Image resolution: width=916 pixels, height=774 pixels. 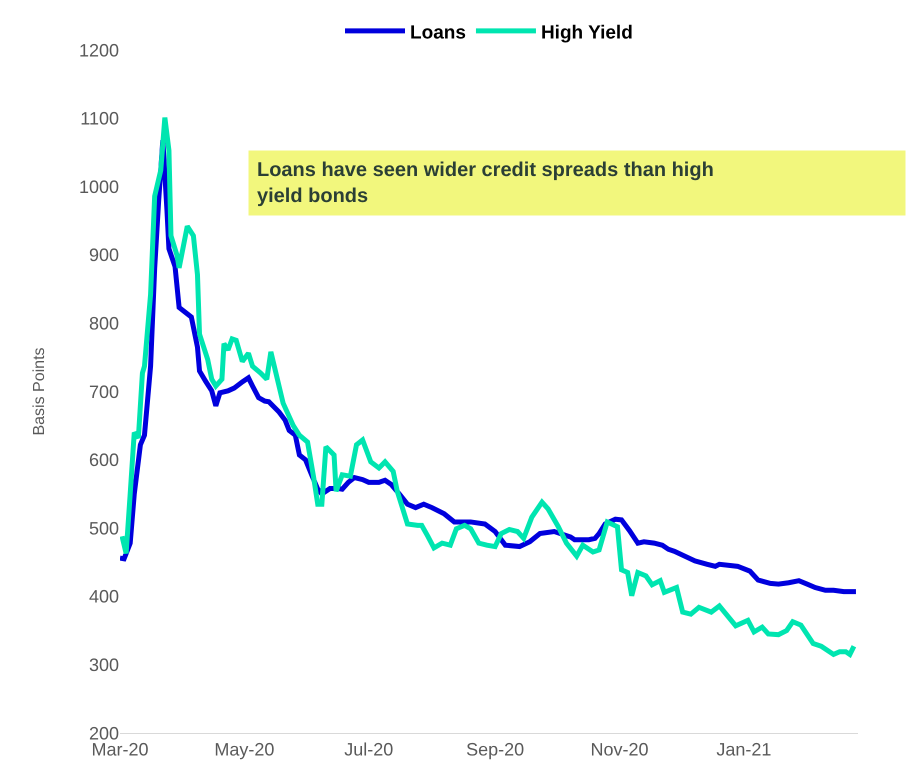 What do you see at coordinates (485, 183) in the screenshot?
I see `annotation: Loans have seen wider credit spreads than high yield bonds` at bounding box center [485, 183].